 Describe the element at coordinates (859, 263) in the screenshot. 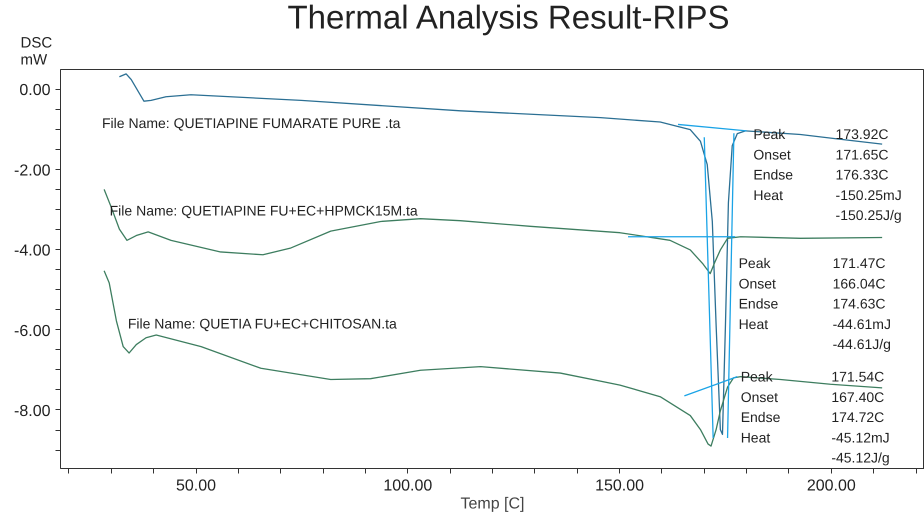

I see `annotation: 171.47C` at that location.